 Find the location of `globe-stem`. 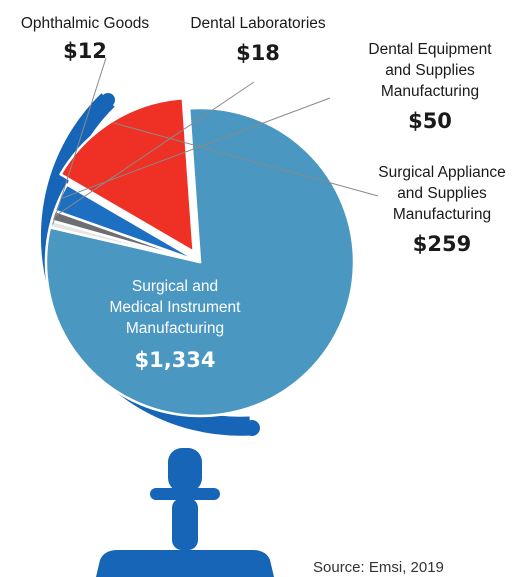

globe-stem is located at coordinates (185, 524).